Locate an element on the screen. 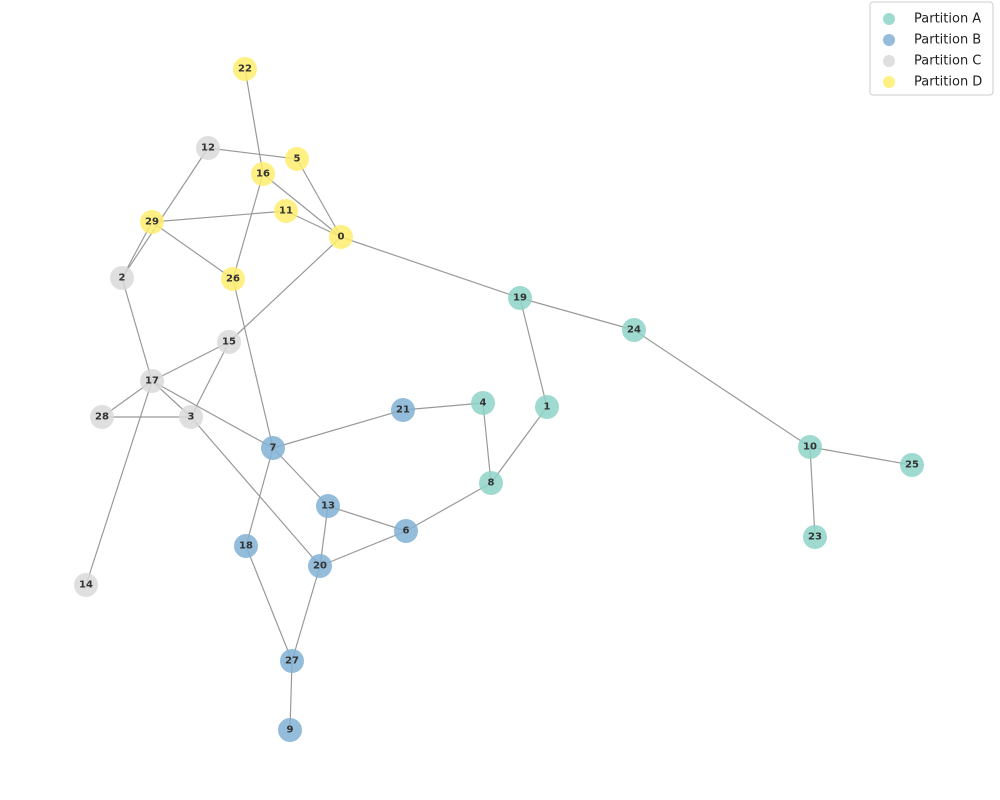  node-label: 14 is located at coordinates (86, 585).